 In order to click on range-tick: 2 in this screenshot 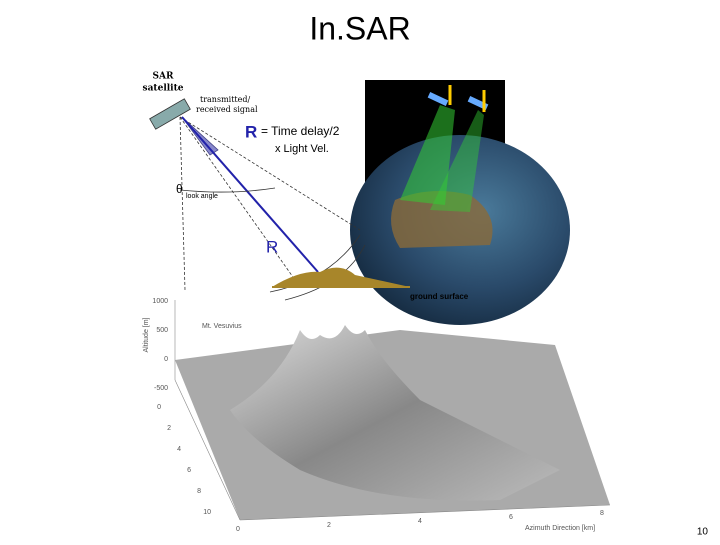, I will do `click(169, 428)`.